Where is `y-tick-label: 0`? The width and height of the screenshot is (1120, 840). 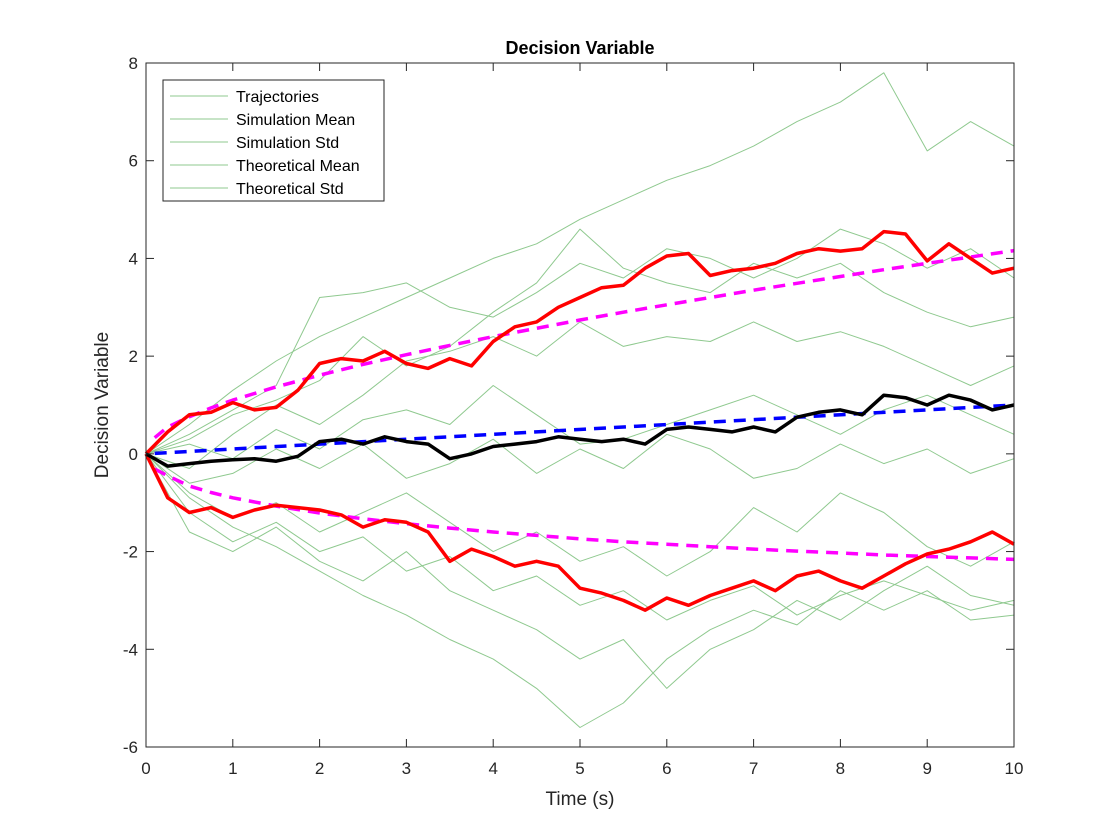 y-tick-label: 0 is located at coordinates (133, 454).